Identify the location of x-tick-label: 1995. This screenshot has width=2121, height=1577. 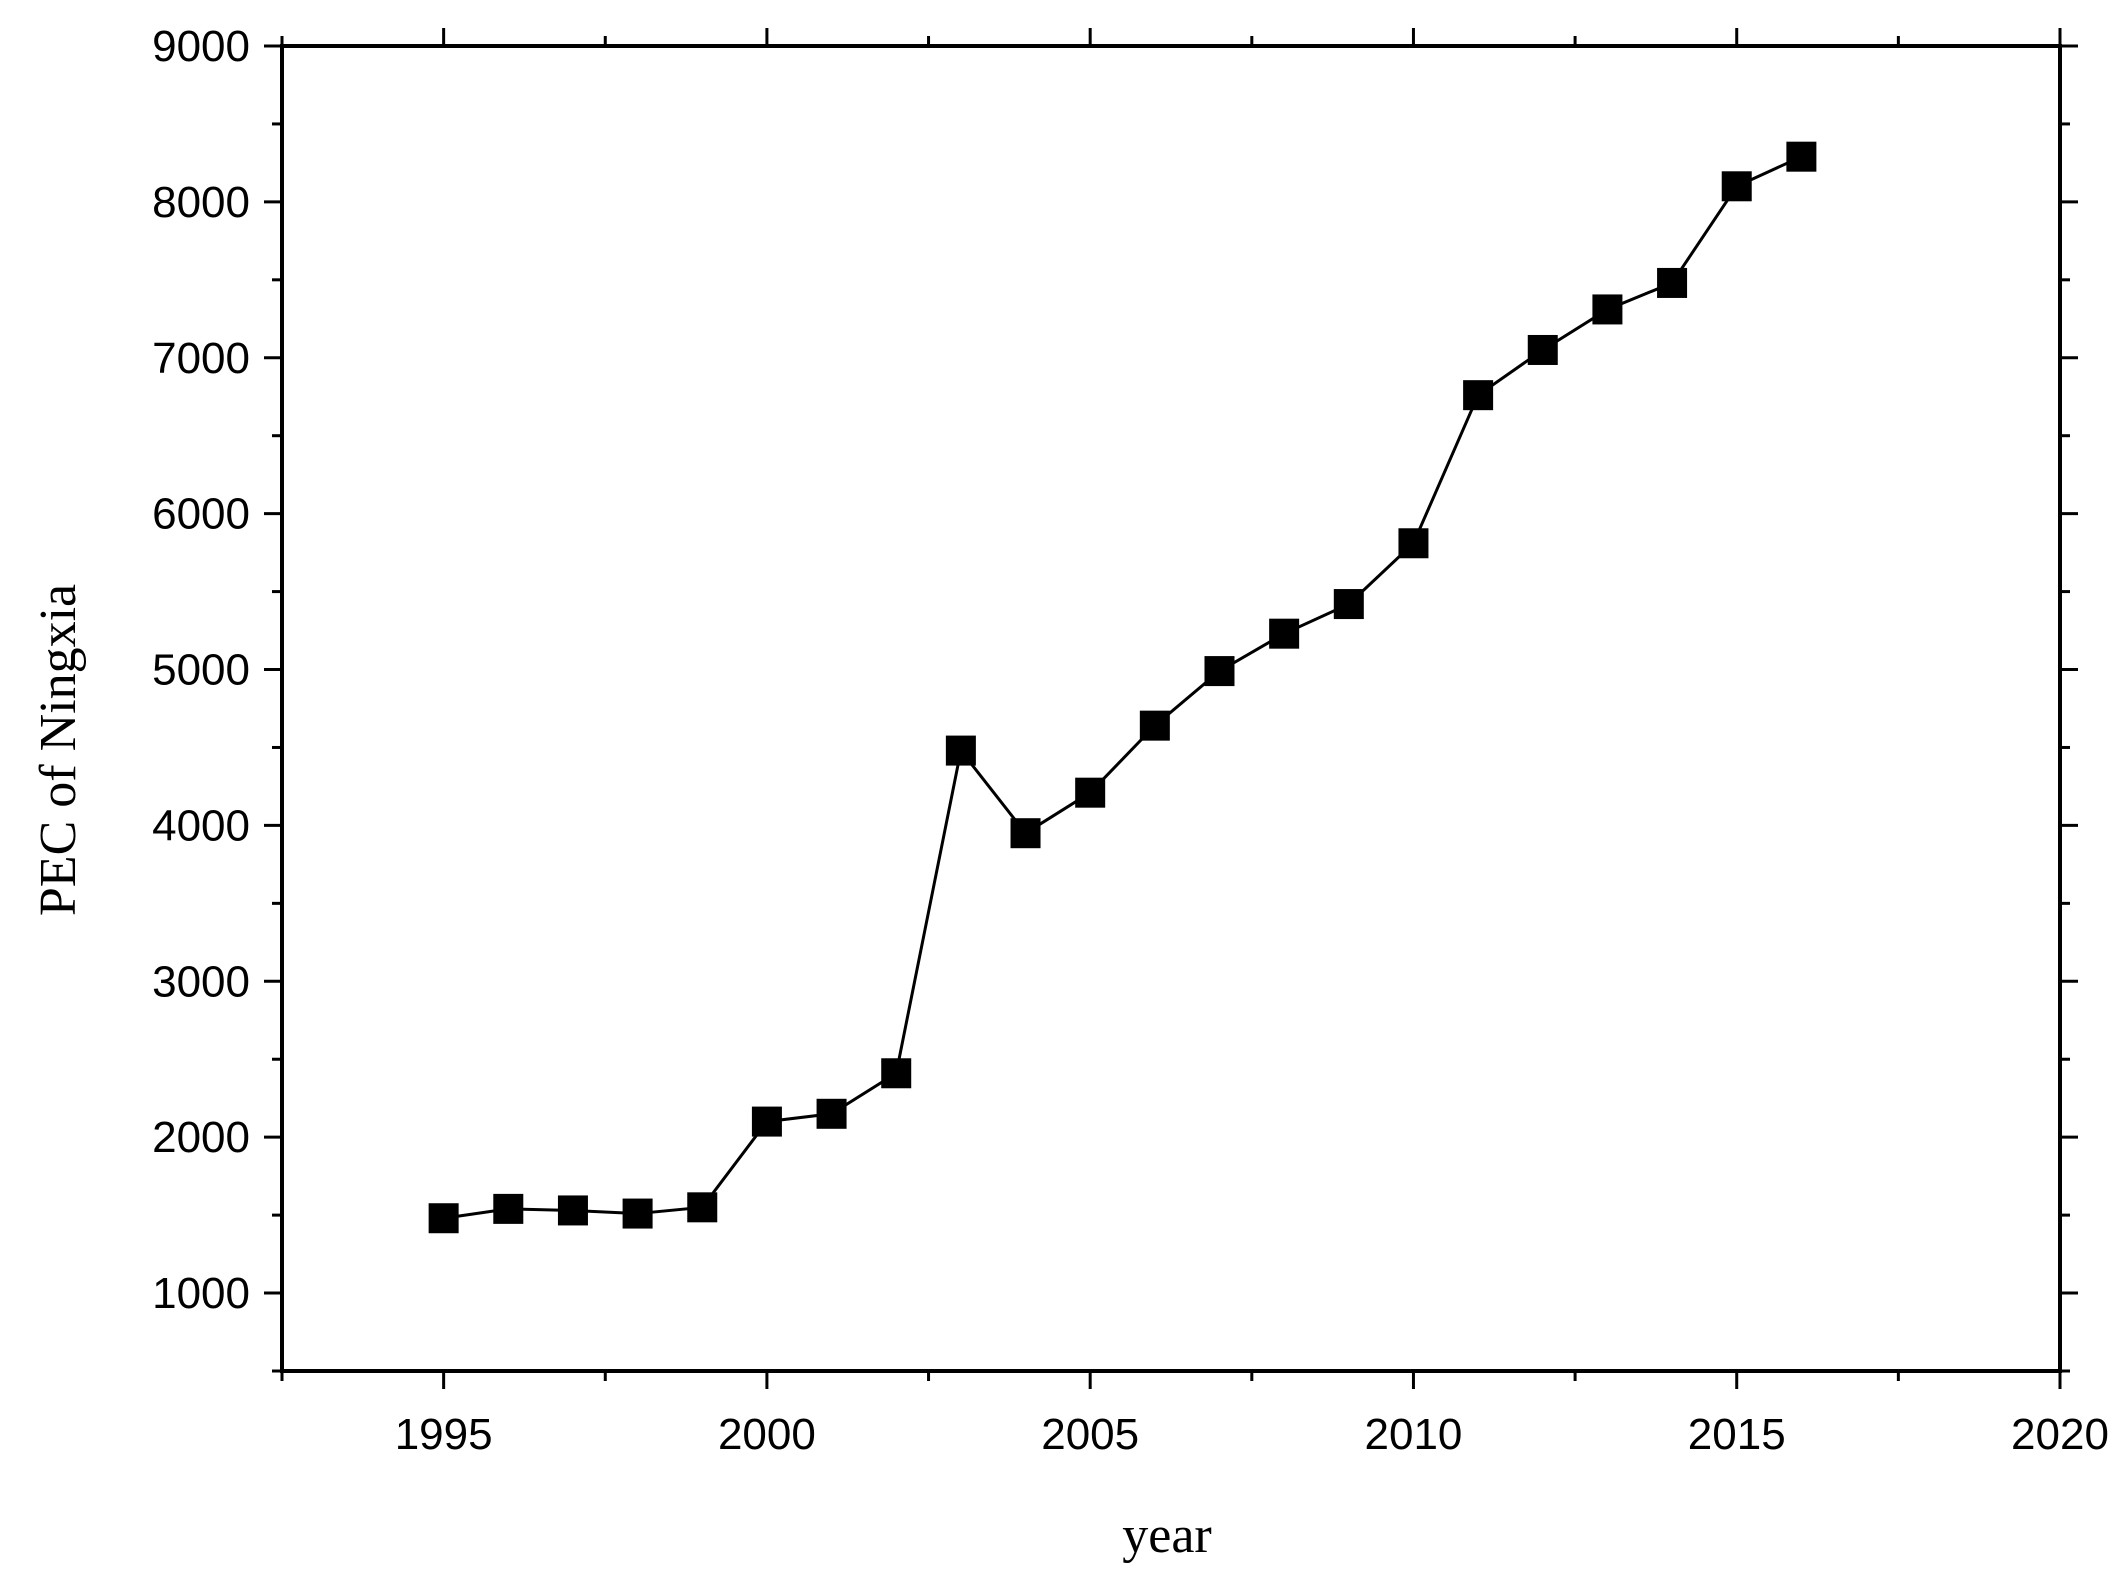
(444, 1434).